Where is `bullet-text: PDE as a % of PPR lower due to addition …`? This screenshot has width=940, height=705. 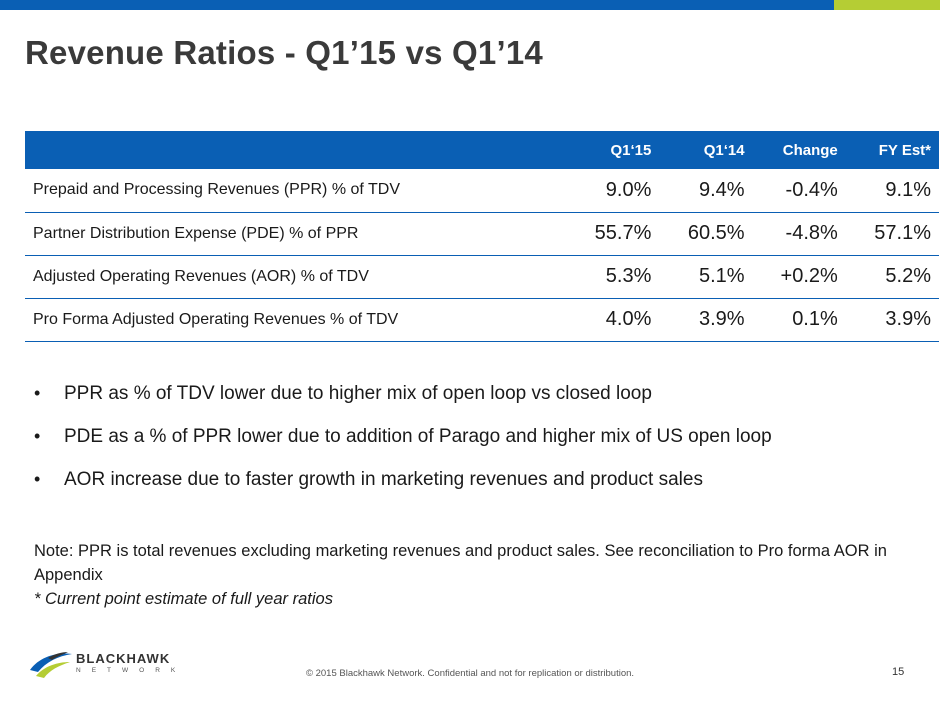 bullet-text: PDE as a % of PPR lower due to addition … is located at coordinates (418, 436).